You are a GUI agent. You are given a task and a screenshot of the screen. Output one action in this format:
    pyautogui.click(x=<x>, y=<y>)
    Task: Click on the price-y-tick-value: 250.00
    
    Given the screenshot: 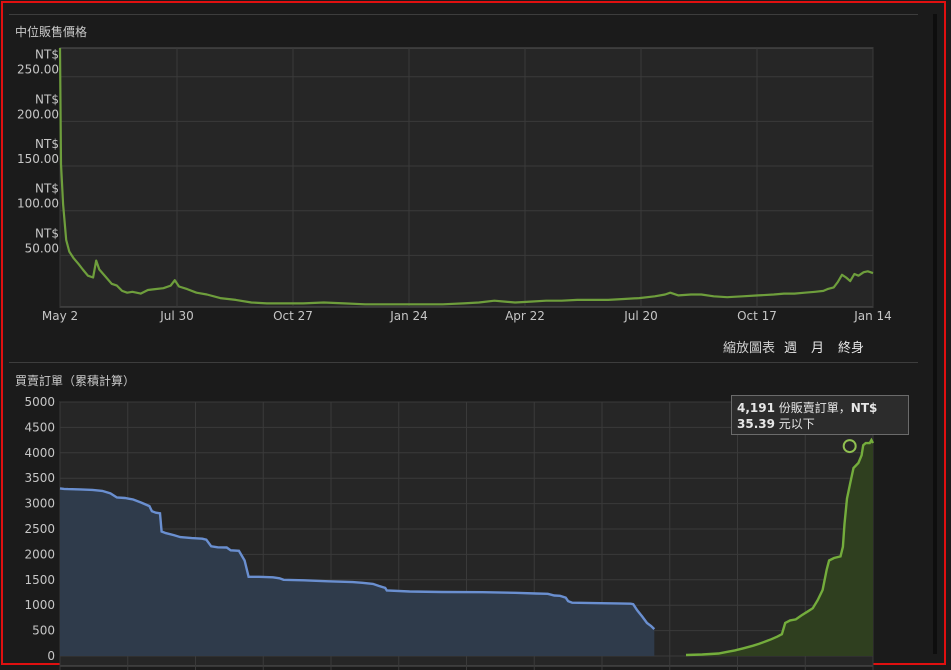 What is the action you would take?
    pyautogui.click(x=38, y=70)
    